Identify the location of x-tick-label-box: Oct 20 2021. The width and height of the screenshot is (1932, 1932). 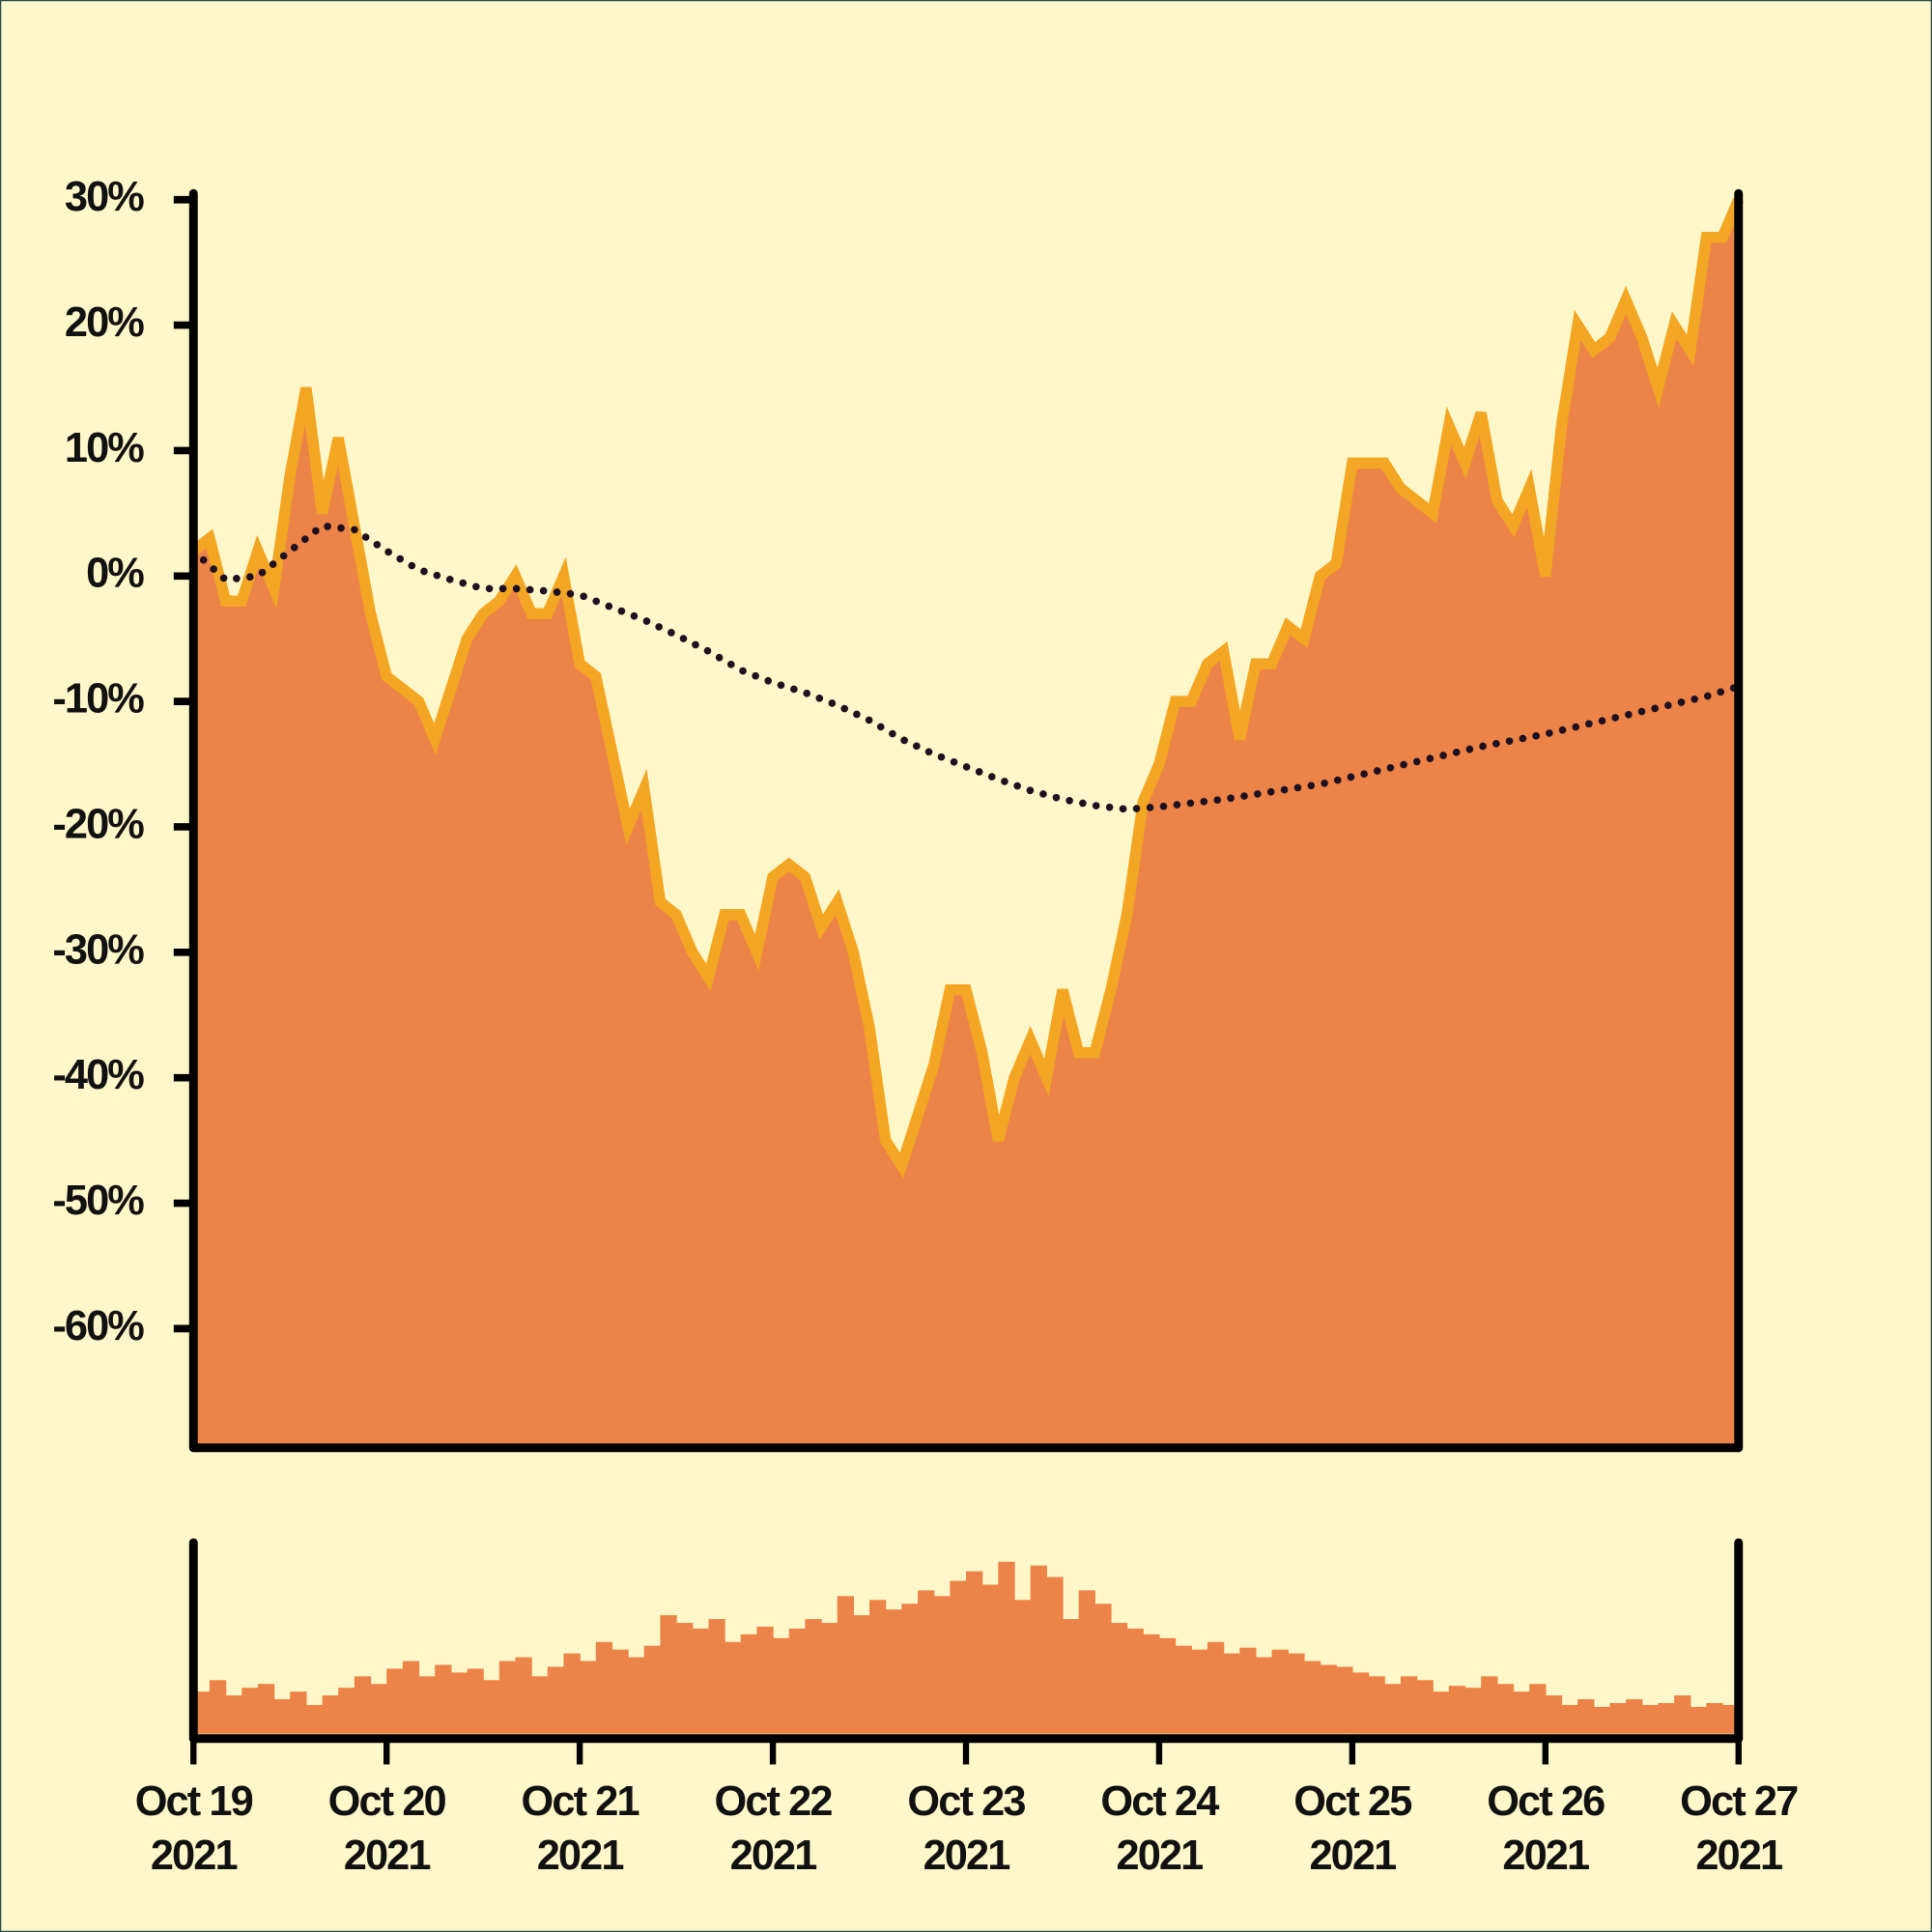
(387, 1828).